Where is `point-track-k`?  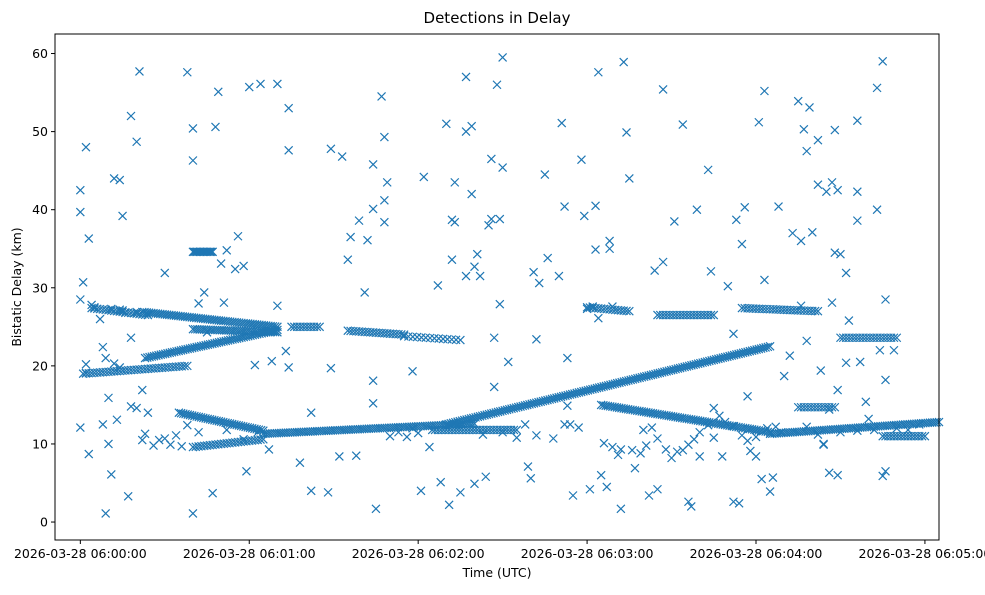 point-track-k is located at coordinates (460, 340).